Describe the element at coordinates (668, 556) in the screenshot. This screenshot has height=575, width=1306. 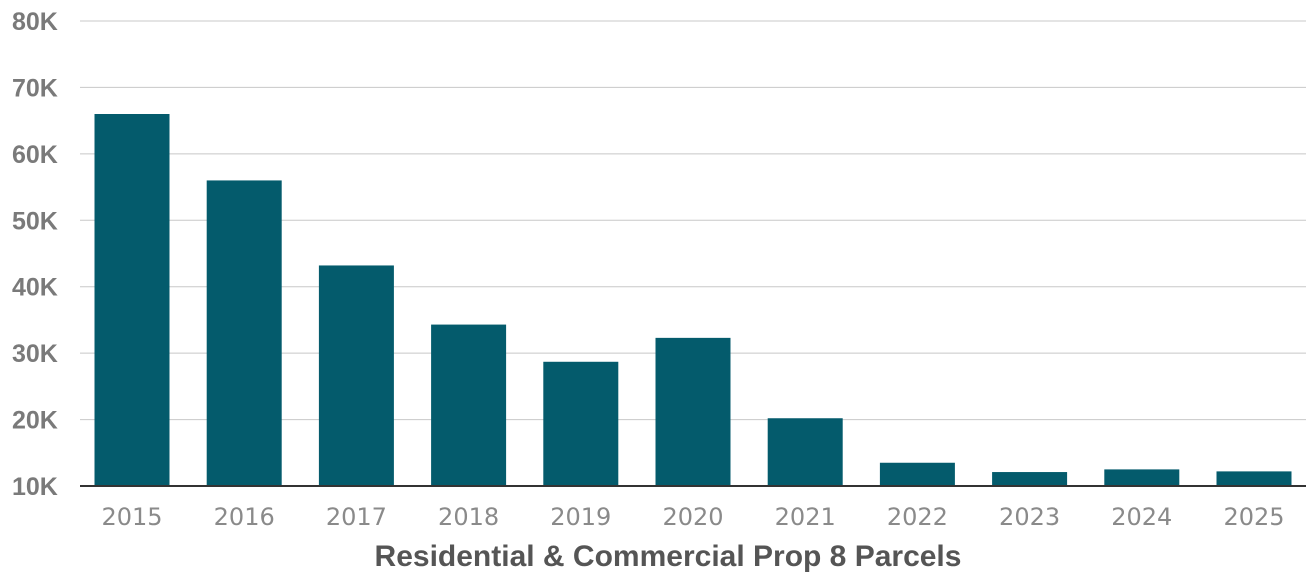
I see `x-axis-label: Residential & Commercial Prop 8 Parcels` at that location.